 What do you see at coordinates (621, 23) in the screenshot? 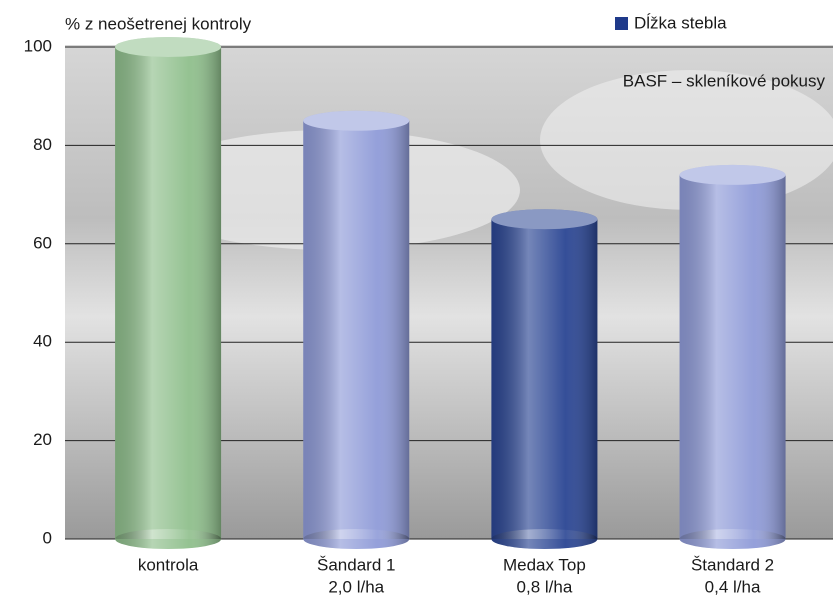
I see `legend-swatch` at bounding box center [621, 23].